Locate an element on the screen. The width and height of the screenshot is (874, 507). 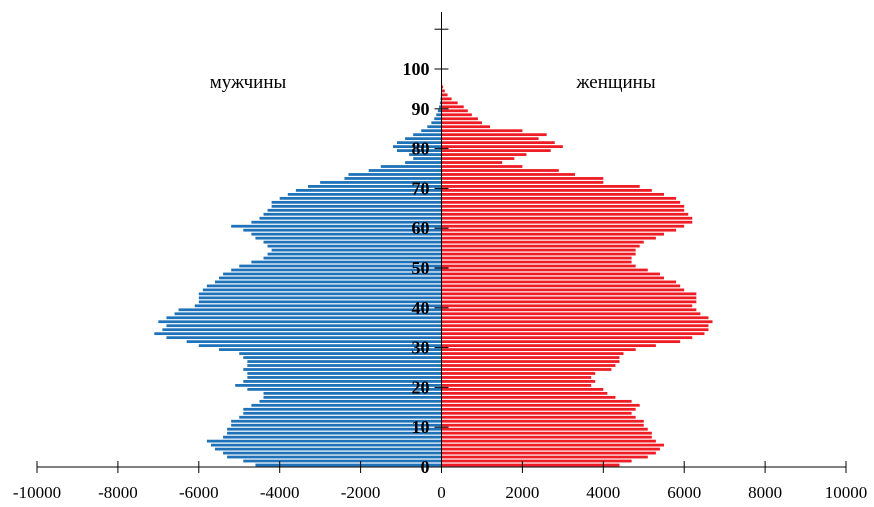
y-tick-label: 80 is located at coordinates (421, 149).